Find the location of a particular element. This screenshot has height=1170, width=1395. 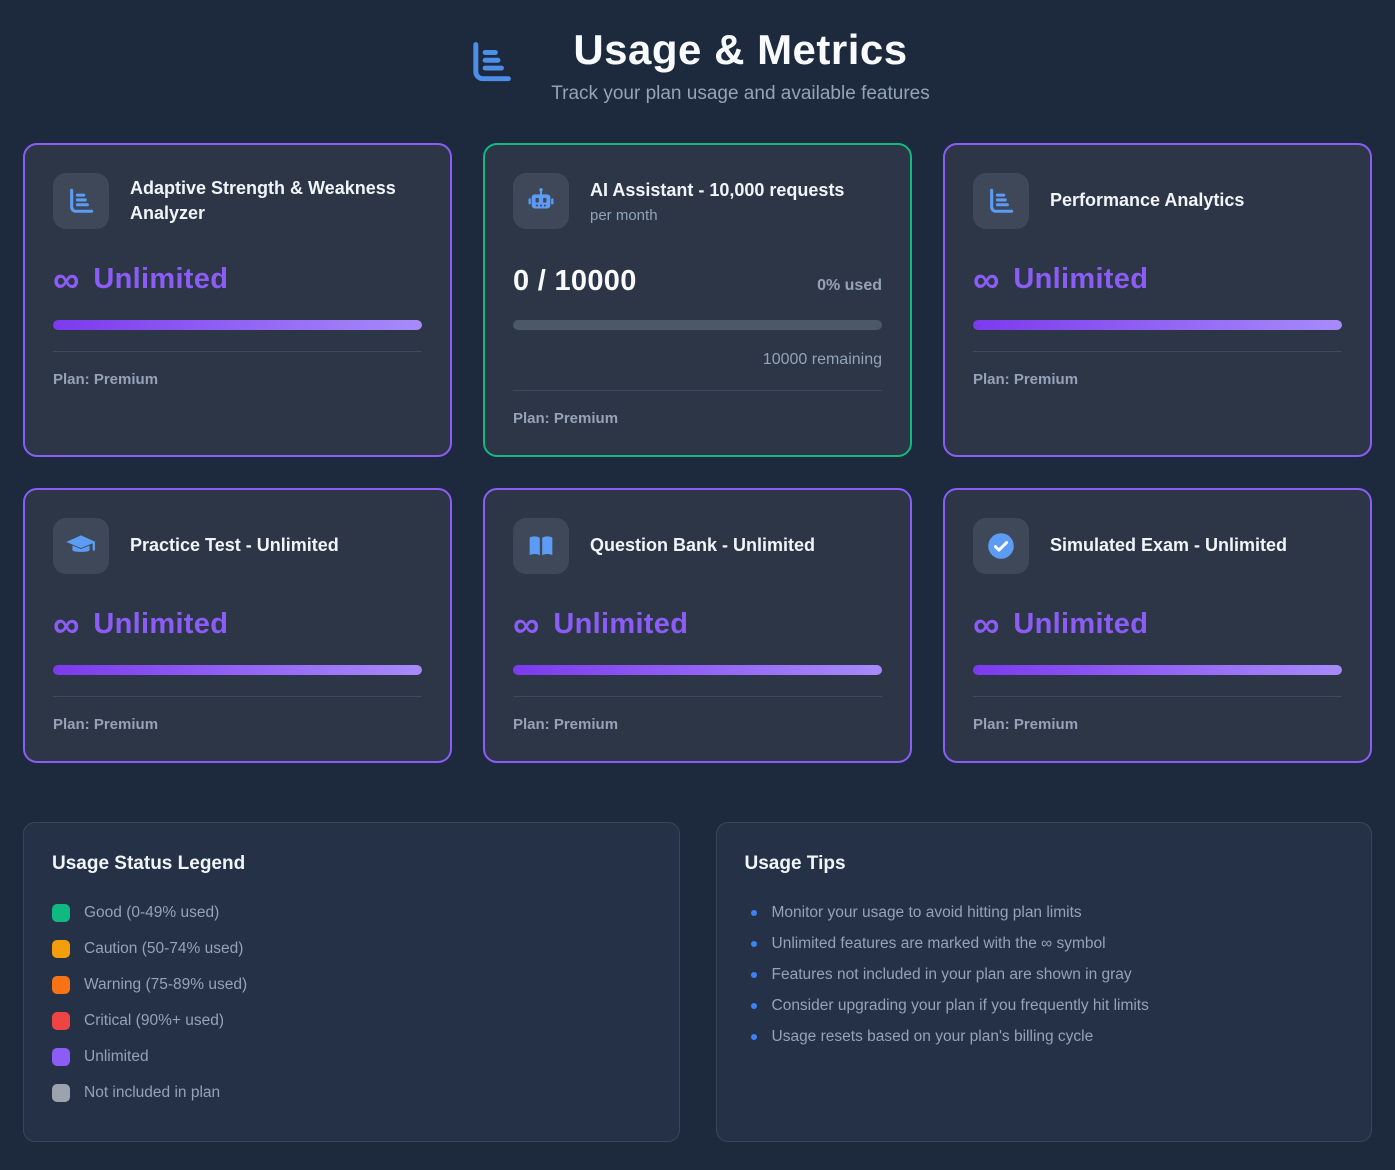

card-title: Adaptive Strength & Weakness Analyzer is located at coordinates (263, 200).